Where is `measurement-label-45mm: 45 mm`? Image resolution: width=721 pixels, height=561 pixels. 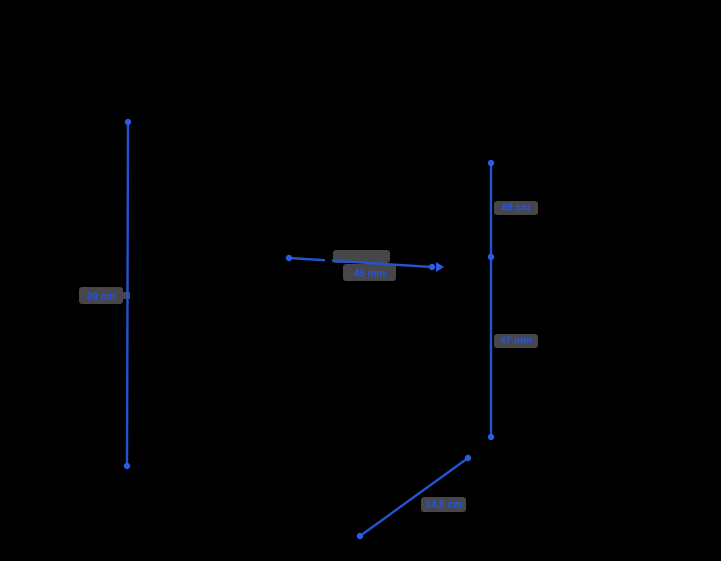
measurement-label-45mm: 45 mm is located at coordinates (370, 274).